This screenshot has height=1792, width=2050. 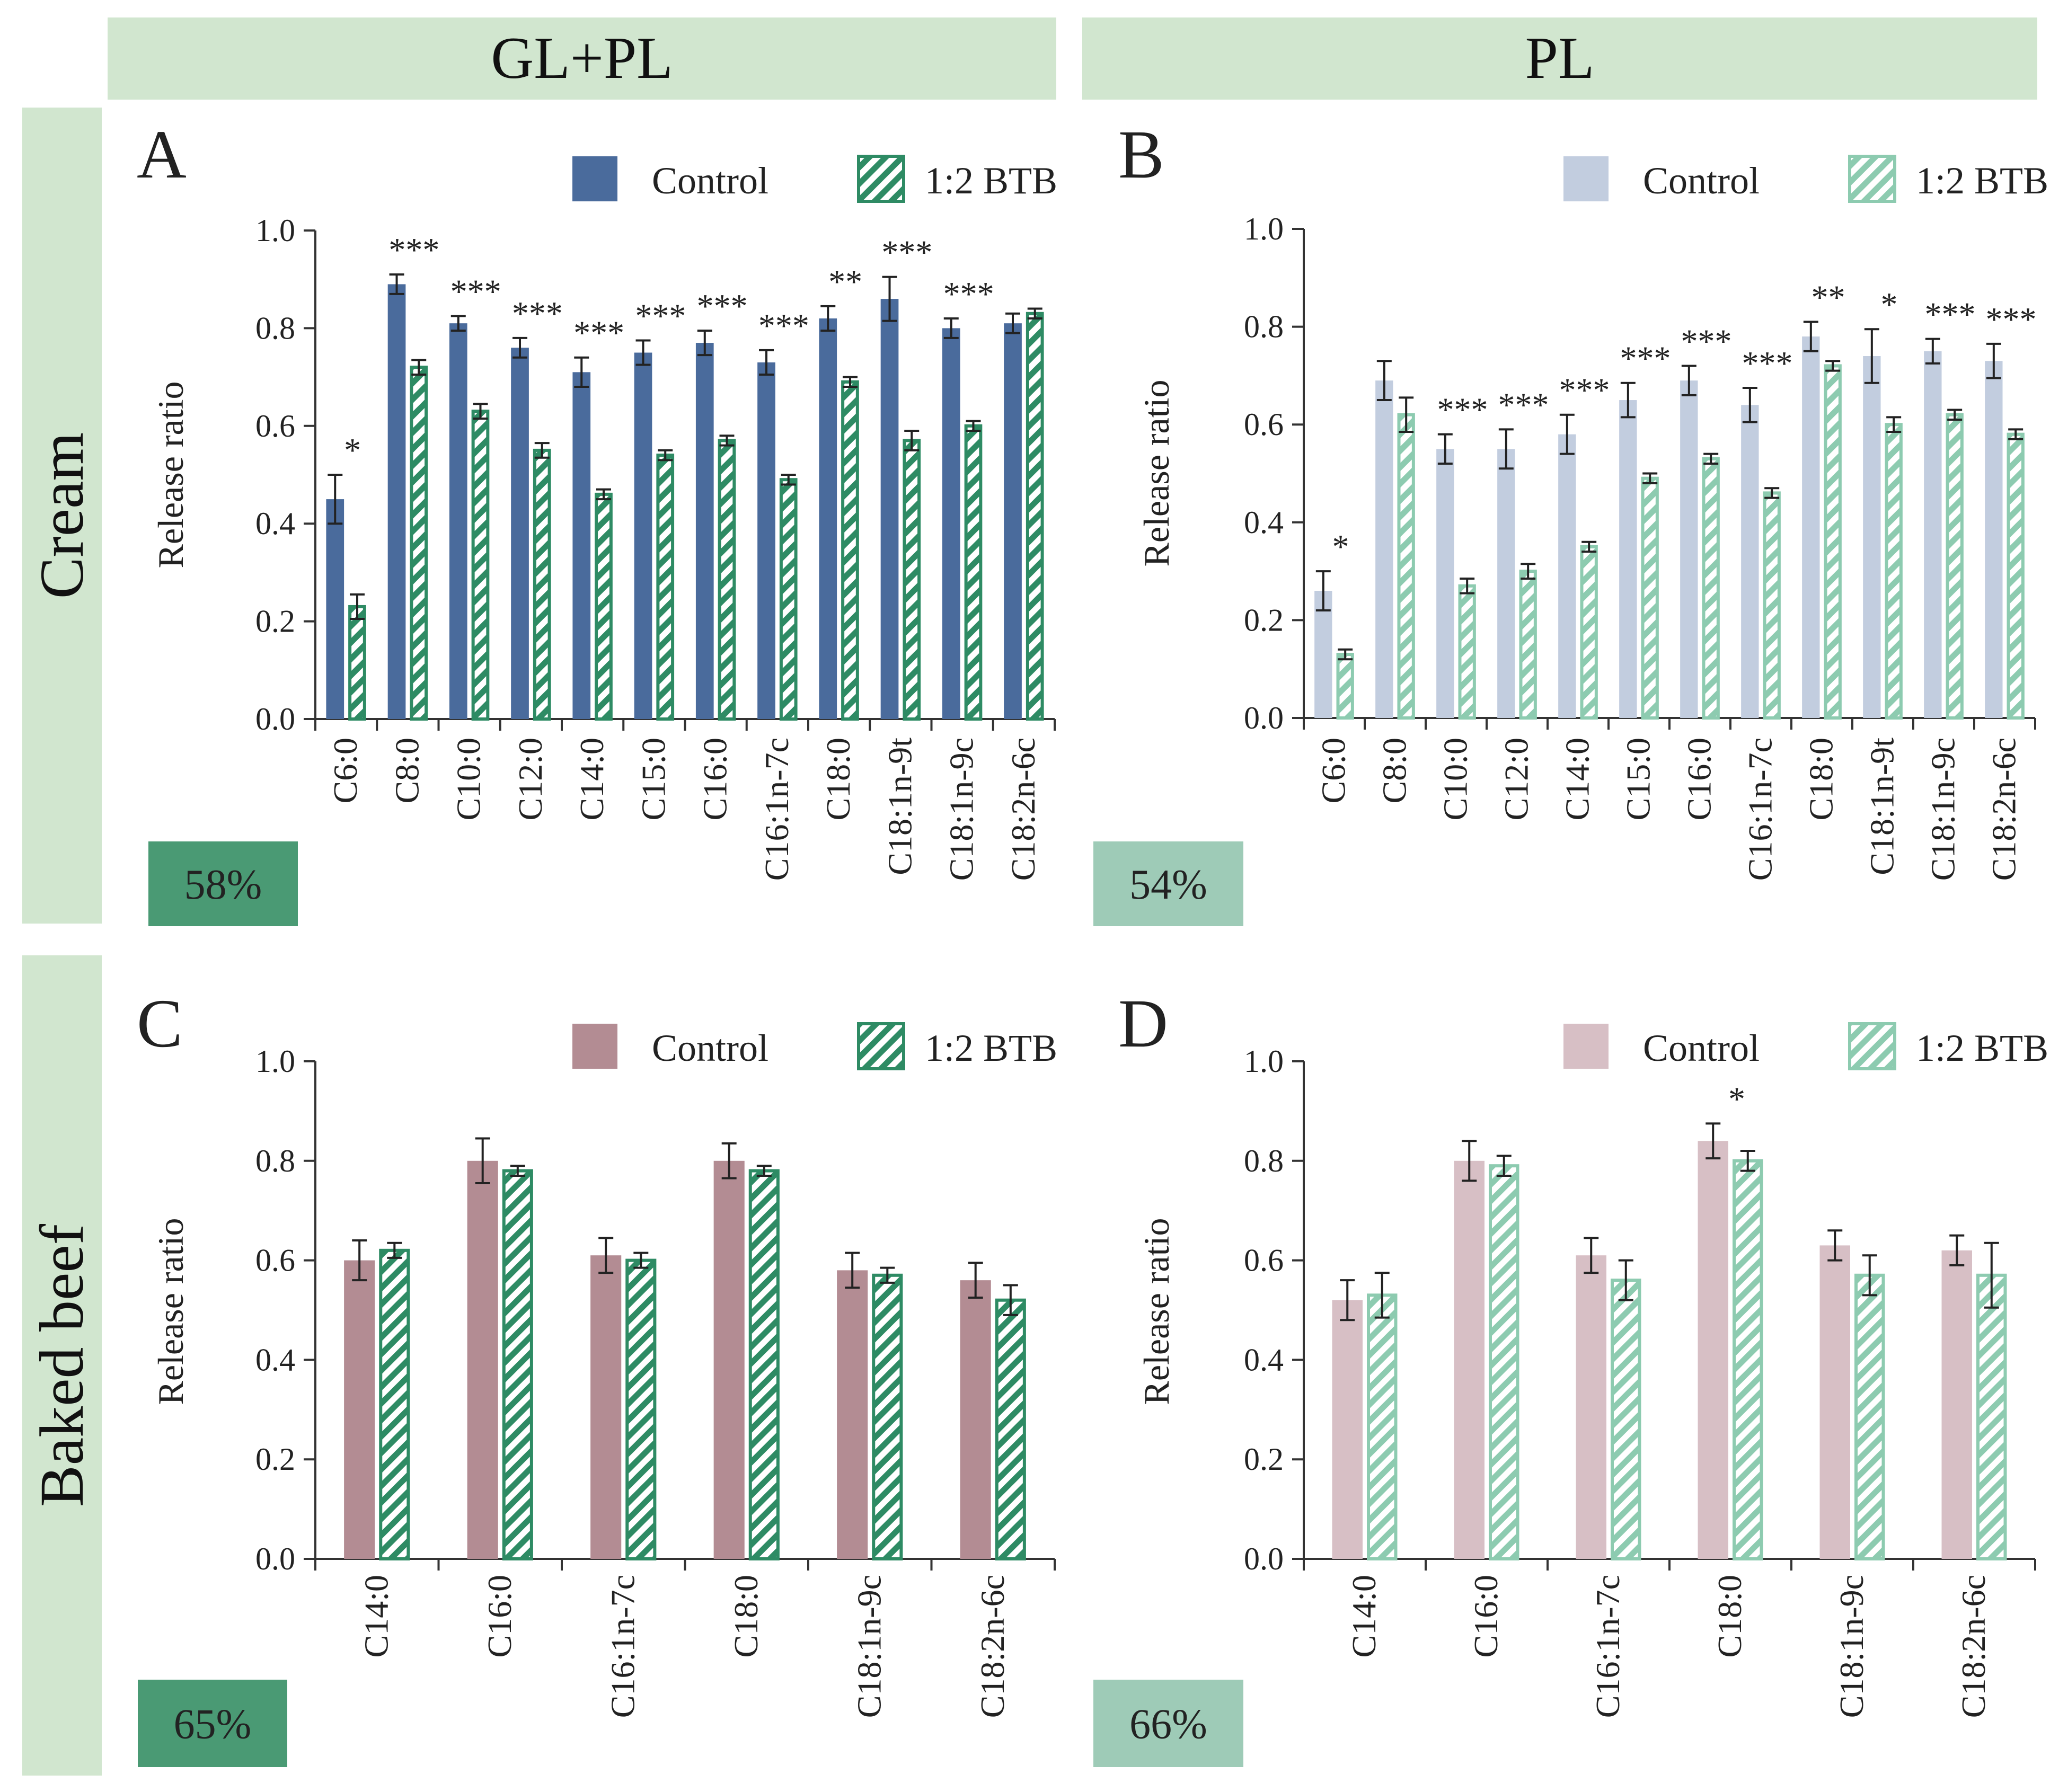 What do you see at coordinates (162, 155) in the screenshot?
I see `panel-letter: A` at bounding box center [162, 155].